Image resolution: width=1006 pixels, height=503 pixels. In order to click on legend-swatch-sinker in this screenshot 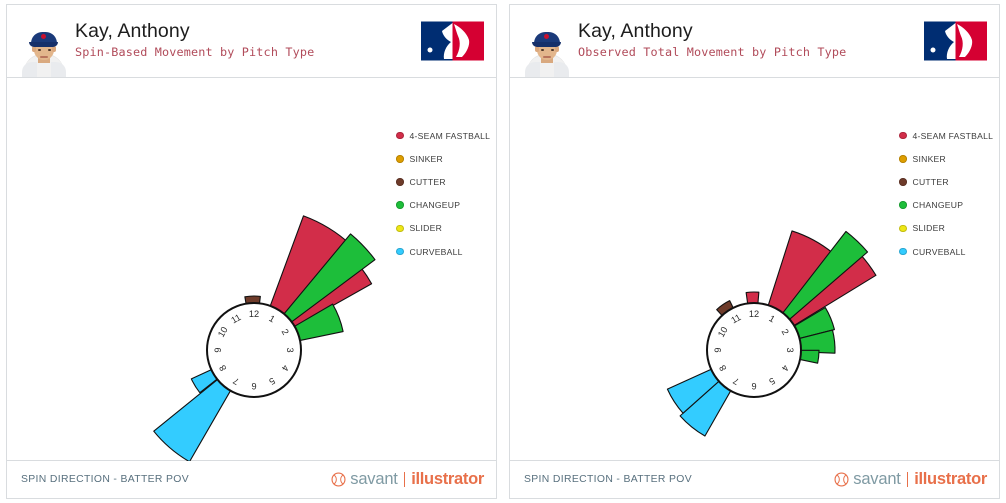, I will do `click(903, 159)`.